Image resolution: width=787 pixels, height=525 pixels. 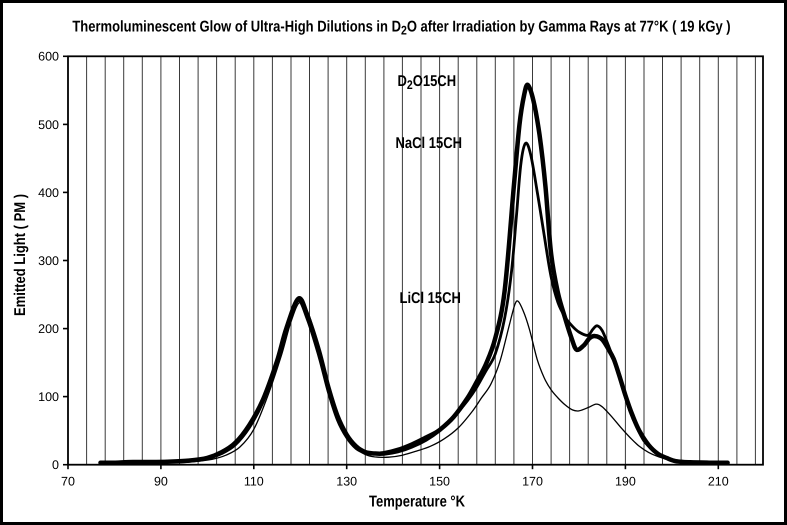 I want to click on svg-text: 500, so click(x=48, y=125).